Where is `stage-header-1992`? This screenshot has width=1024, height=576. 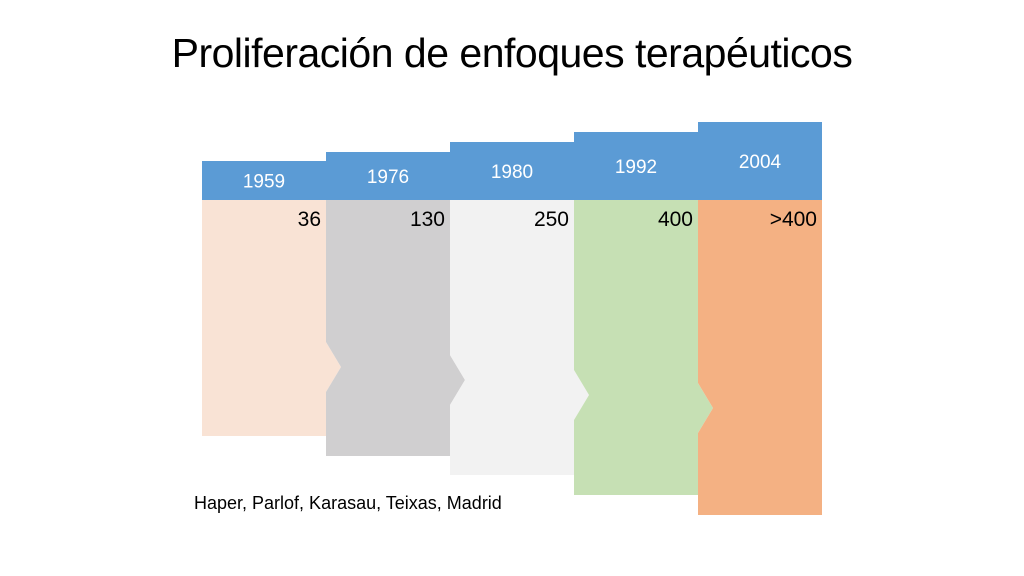
stage-header-1992 is located at coordinates (636, 166).